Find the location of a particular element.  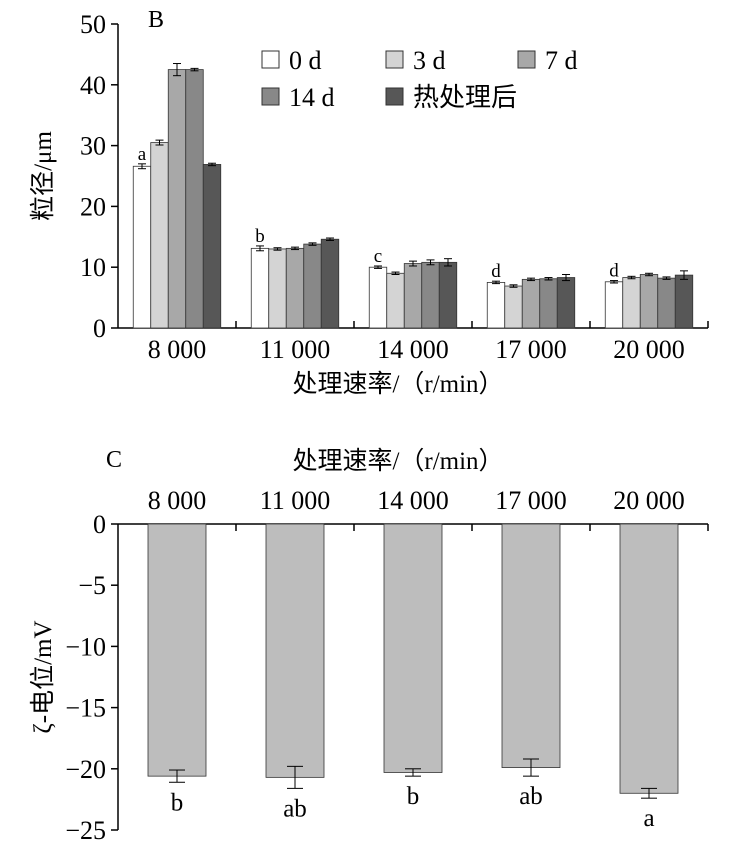

panel-b-x-ticks: 8 000 11 000 14 000 17 000 20 000 is located at coordinates (428, 342).